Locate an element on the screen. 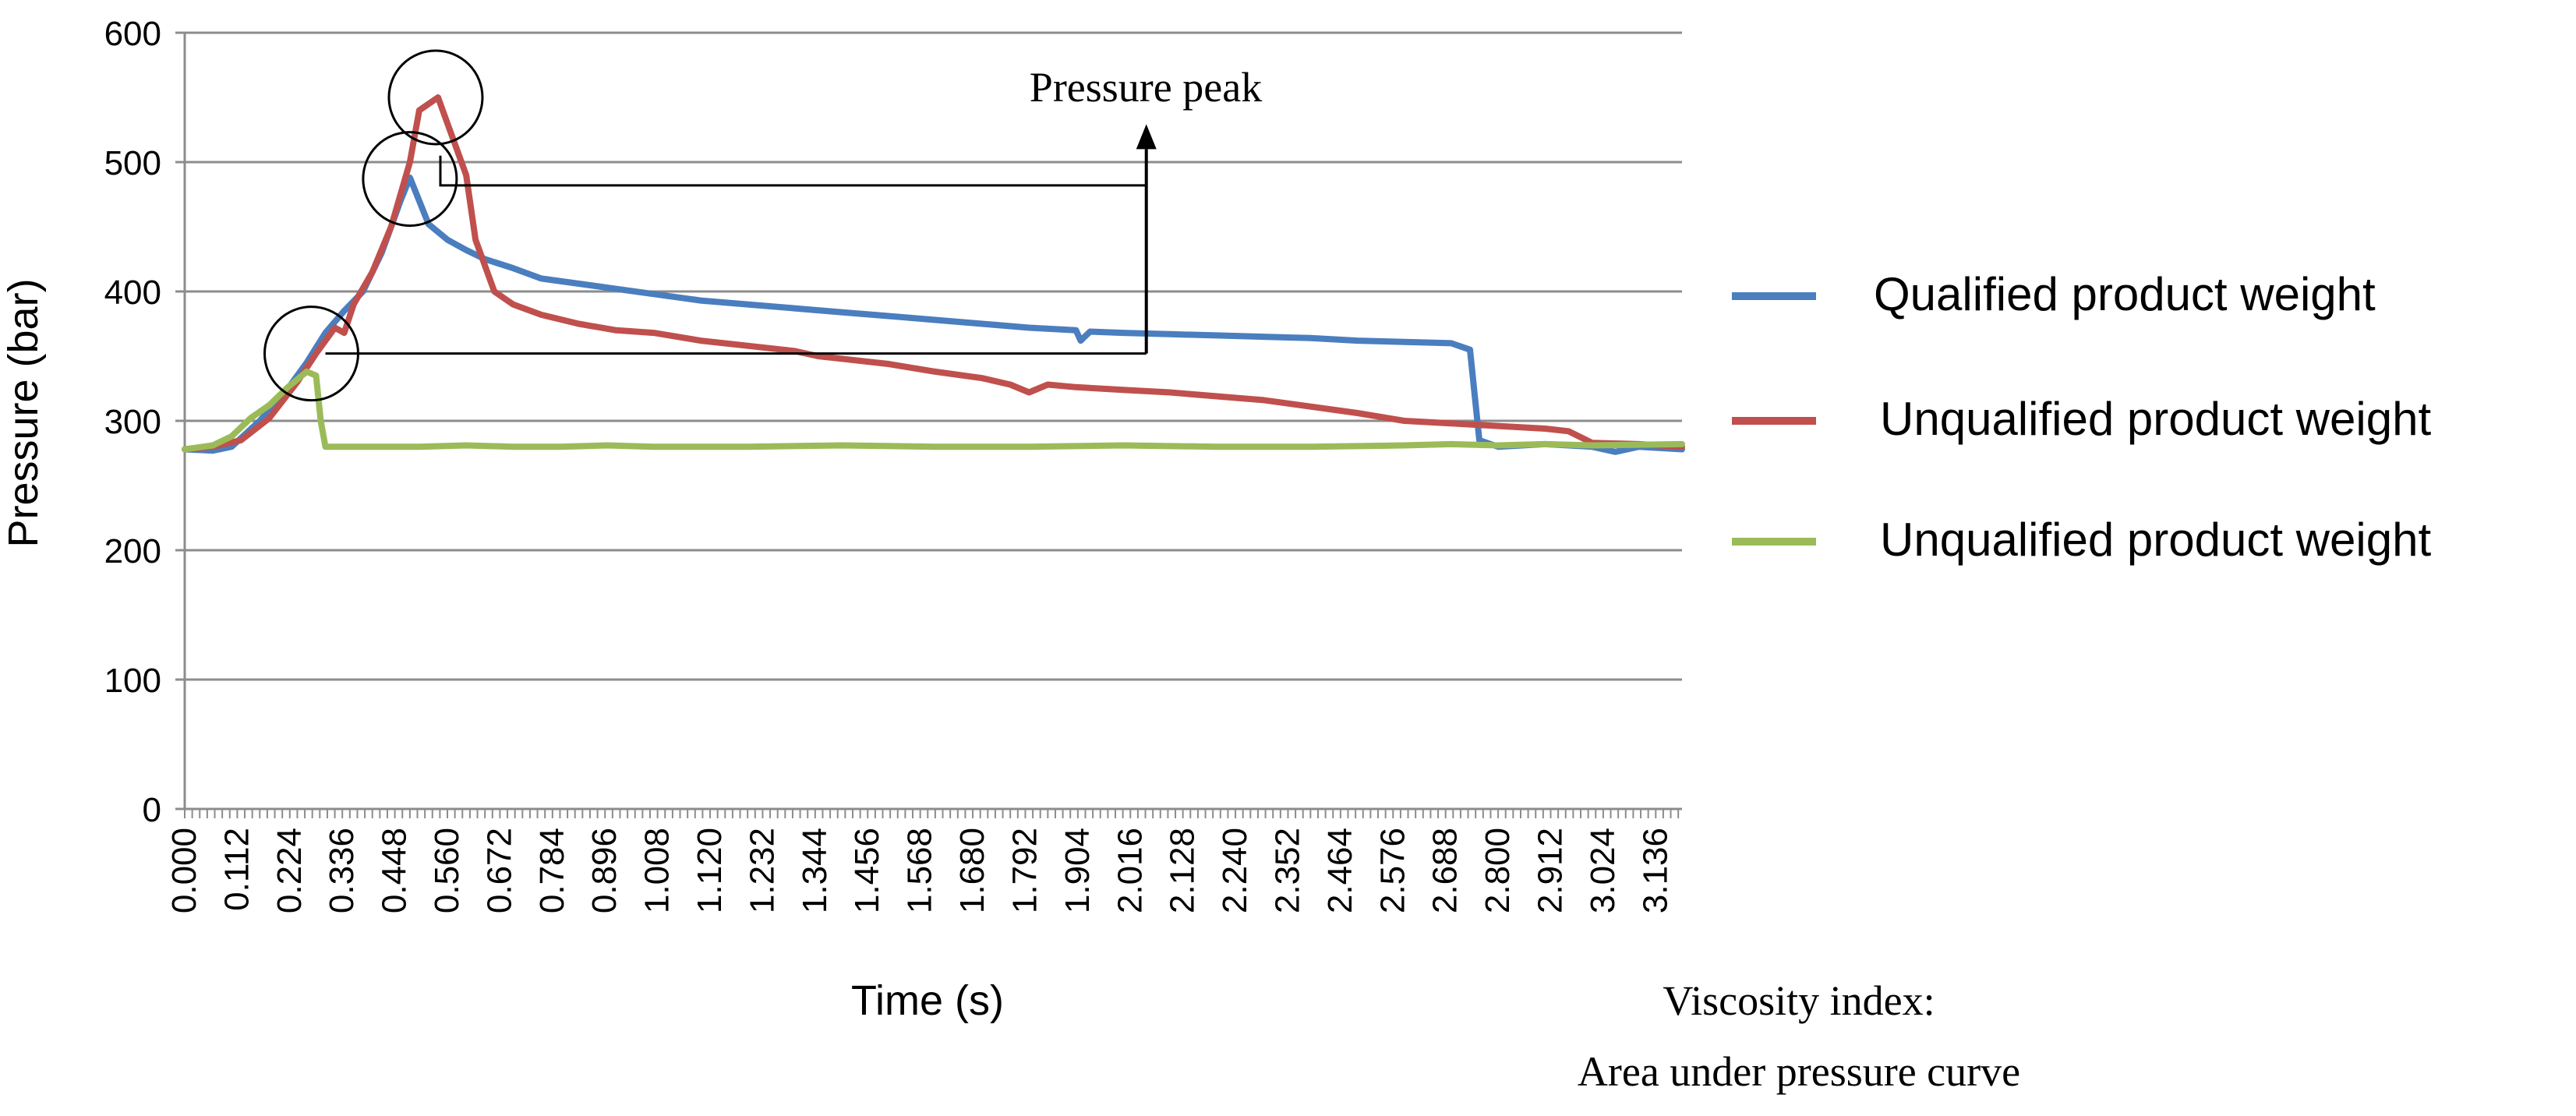  x-tick-label: 0.224 is located at coordinates (289, 870).